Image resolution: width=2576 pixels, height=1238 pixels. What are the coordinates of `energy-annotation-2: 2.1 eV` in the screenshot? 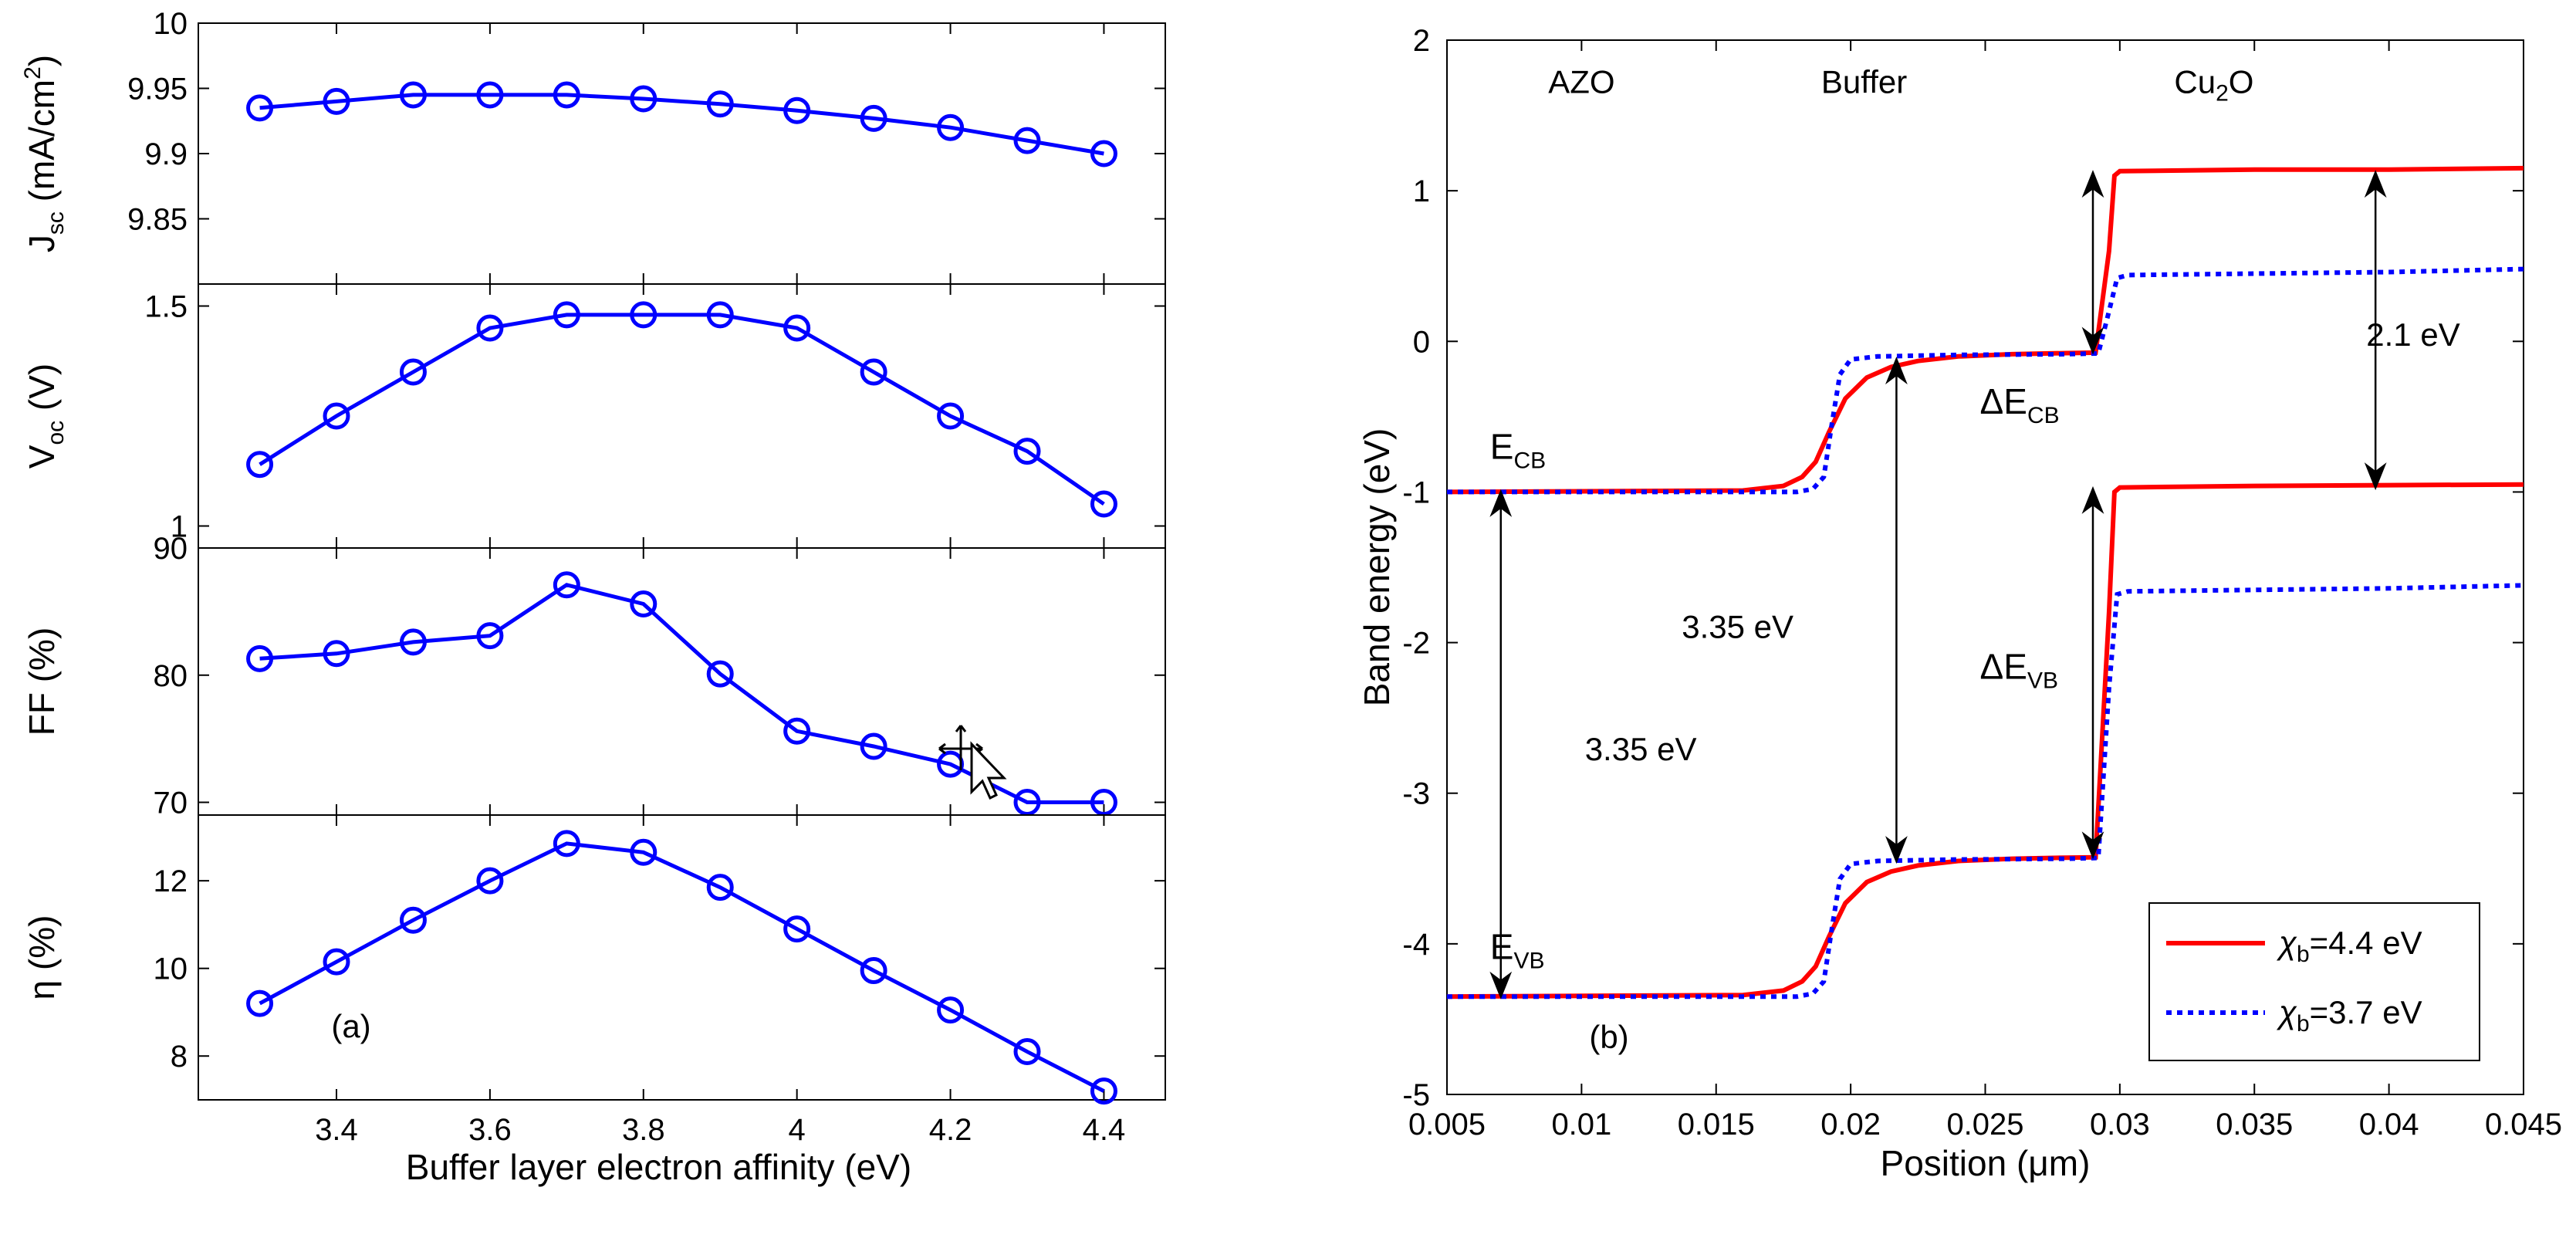 It's located at (2412, 334).